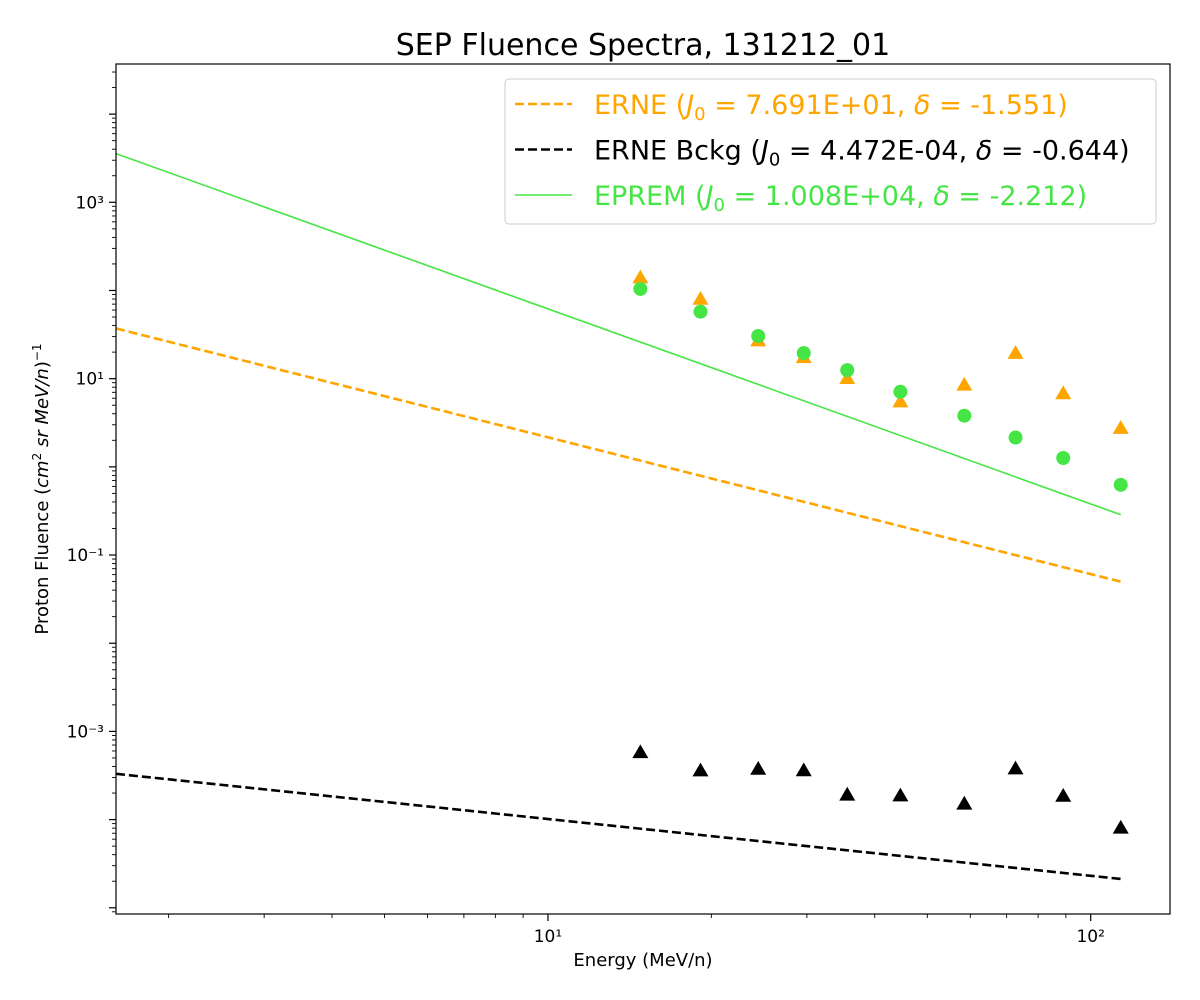 This screenshot has width=1200, height=1000. What do you see at coordinates (548, 937) in the screenshot?
I see `x-tick-label: 10¹` at bounding box center [548, 937].